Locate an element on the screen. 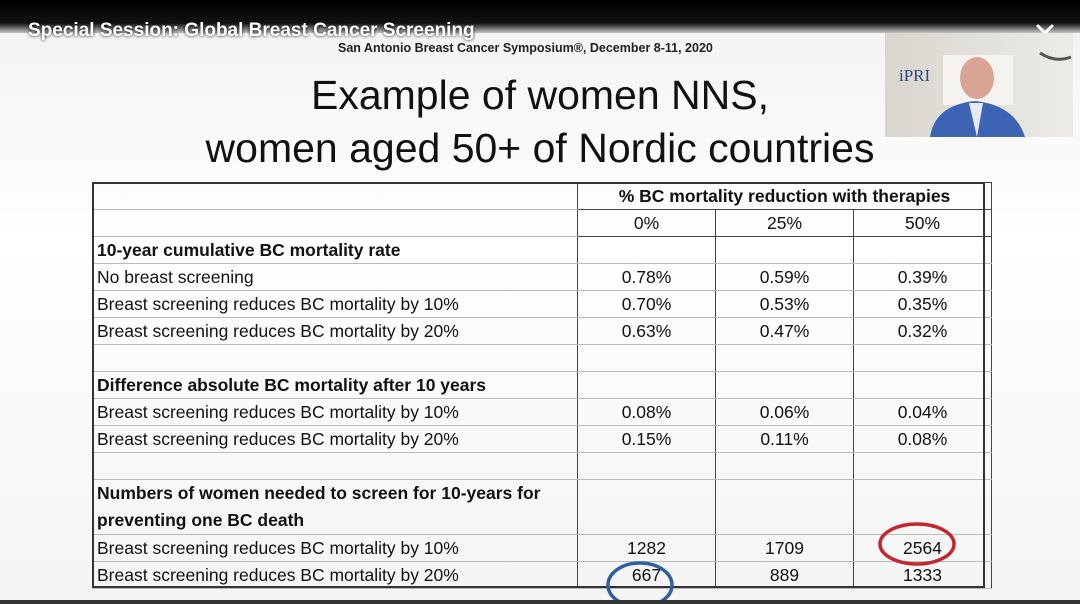 This screenshot has width=1080, height=604. value-cell: 0.53% is located at coordinates (784, 304).